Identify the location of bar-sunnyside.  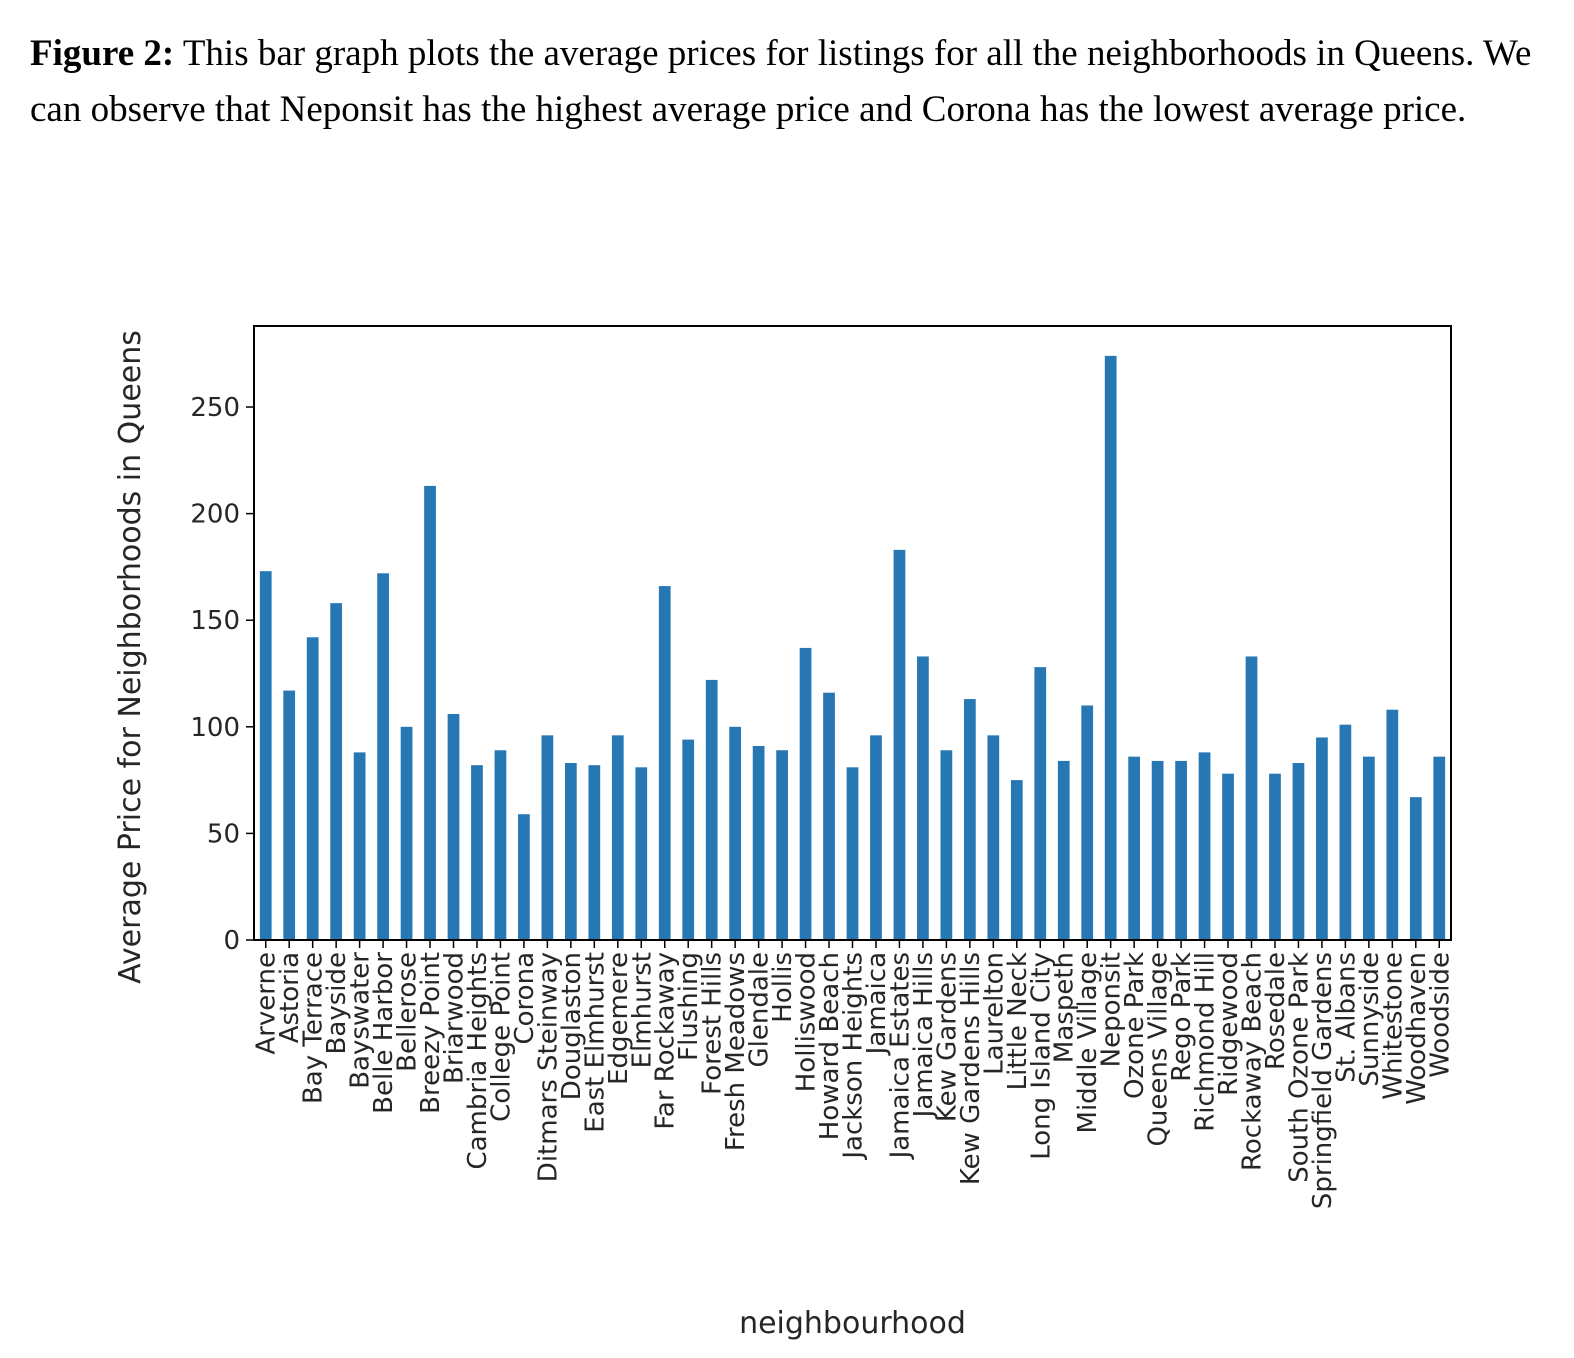
(1368, 848).